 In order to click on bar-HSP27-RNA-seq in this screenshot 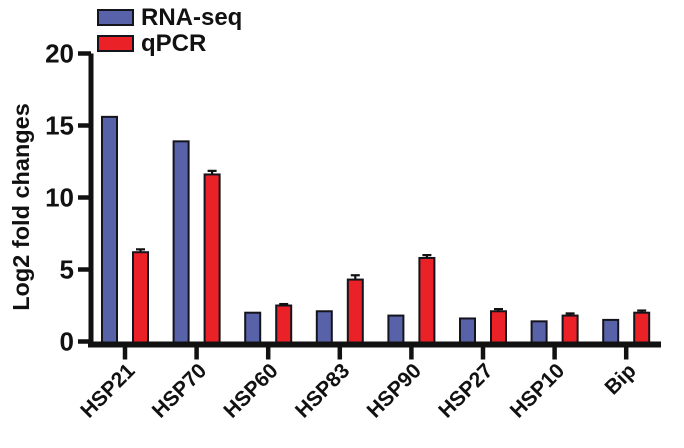, I will do `click(467, 332)`.